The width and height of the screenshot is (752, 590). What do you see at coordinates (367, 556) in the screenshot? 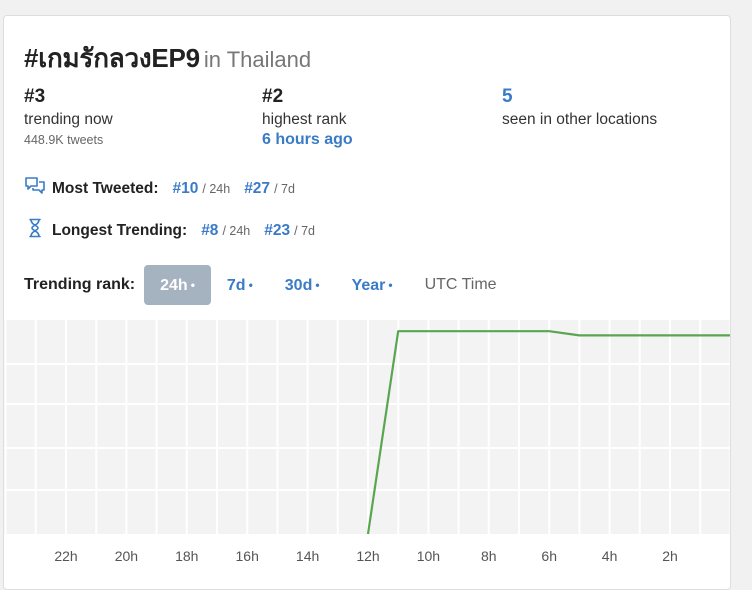
I see `chart-x-tick-label: 12h` at bounding box center [367, 556].